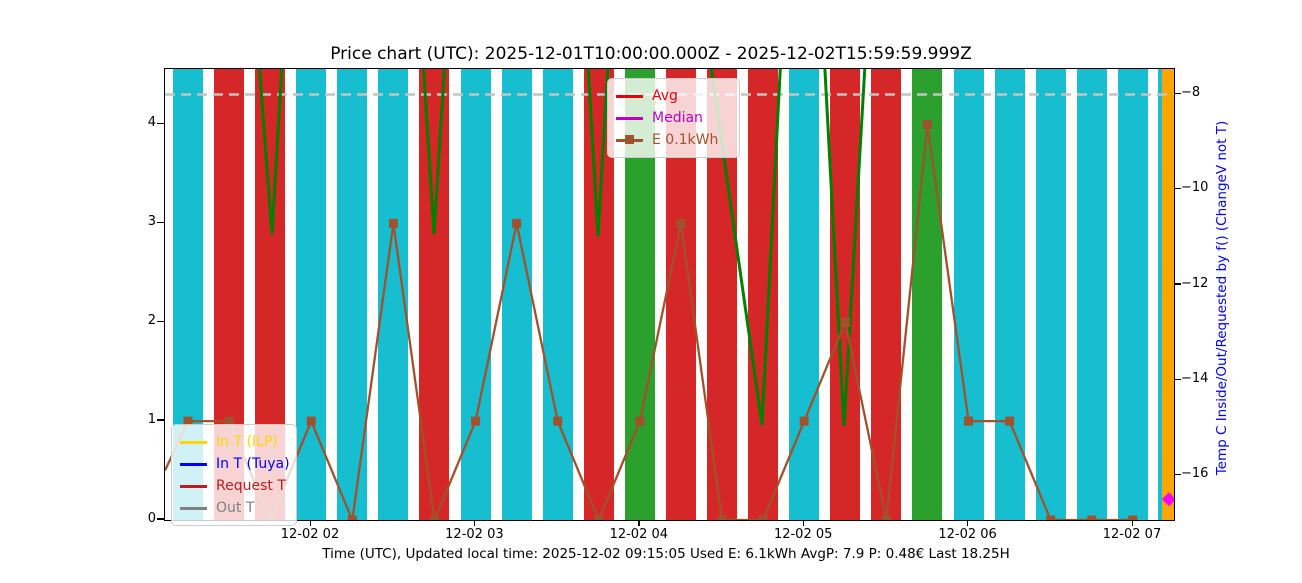  Describe the element at coordinates (677, 118) in the screenshot. I see `legend-label: Median` at that location.